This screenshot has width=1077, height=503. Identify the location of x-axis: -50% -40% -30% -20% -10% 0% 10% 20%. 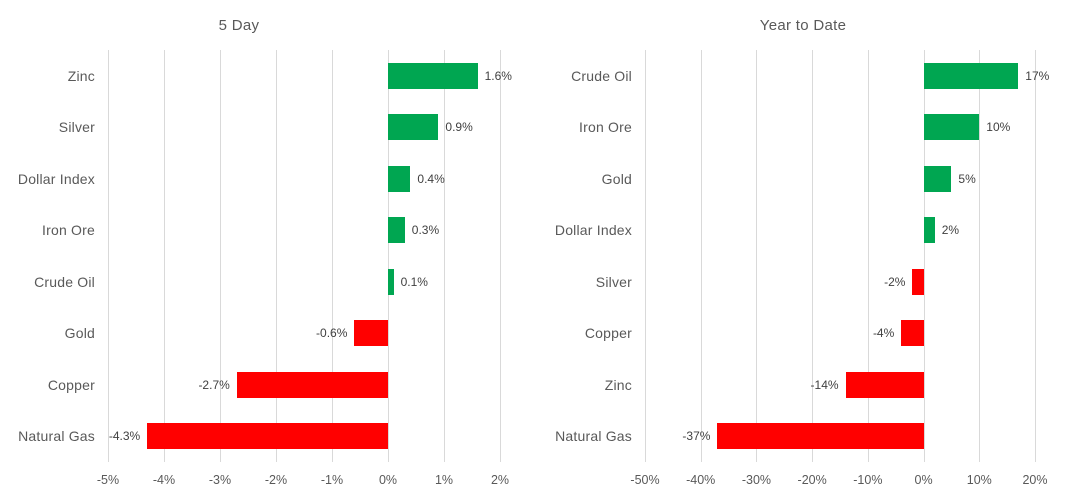
(838, 480).